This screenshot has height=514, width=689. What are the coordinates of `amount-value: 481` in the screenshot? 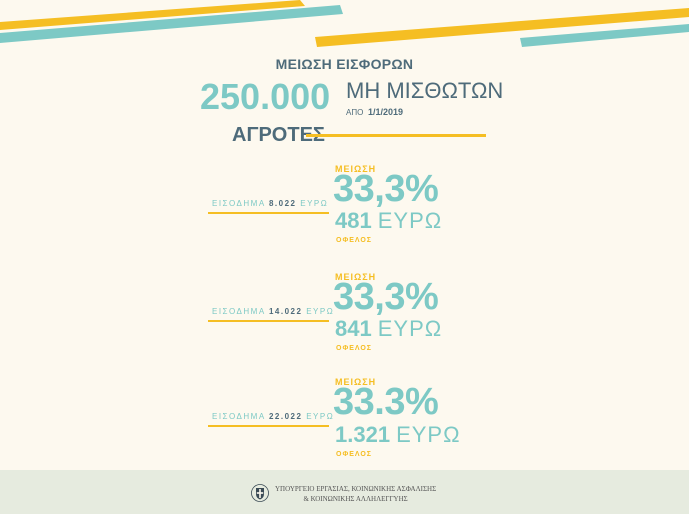 It's located at (353, 220).